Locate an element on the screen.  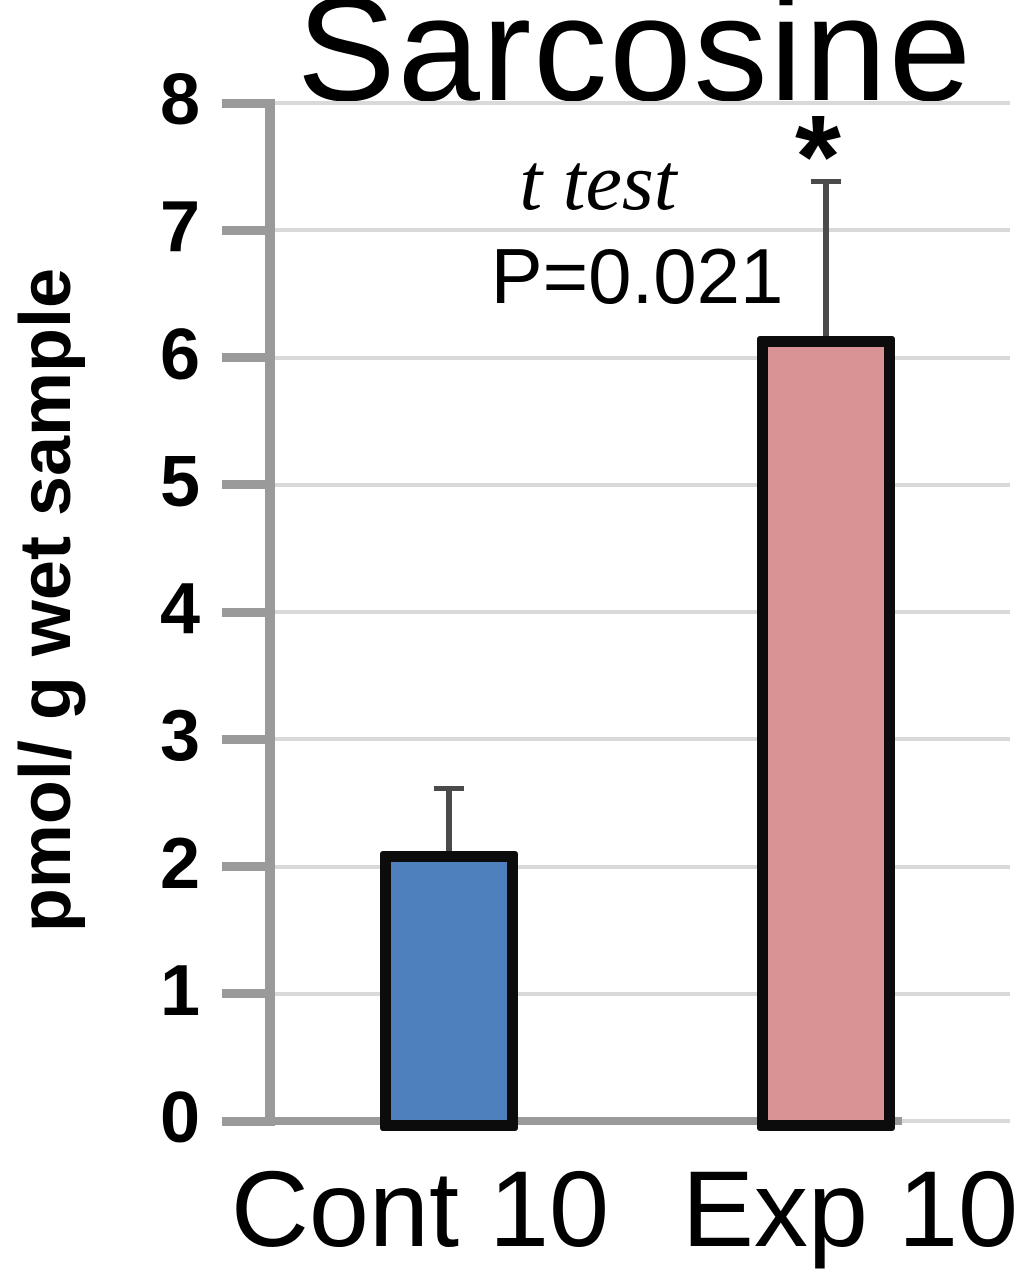
t-test-annotation: t test is located at coordinates (598, 181).